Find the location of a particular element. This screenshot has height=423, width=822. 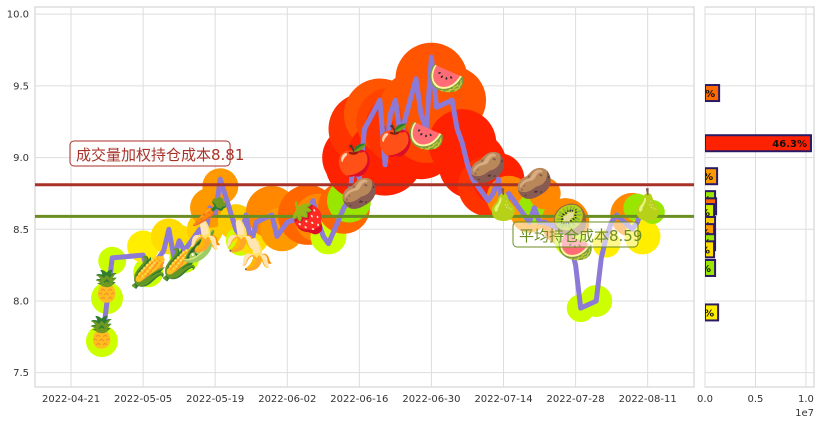

x-tick-label: 2022-05-05 is located at coordinates (143, 399).